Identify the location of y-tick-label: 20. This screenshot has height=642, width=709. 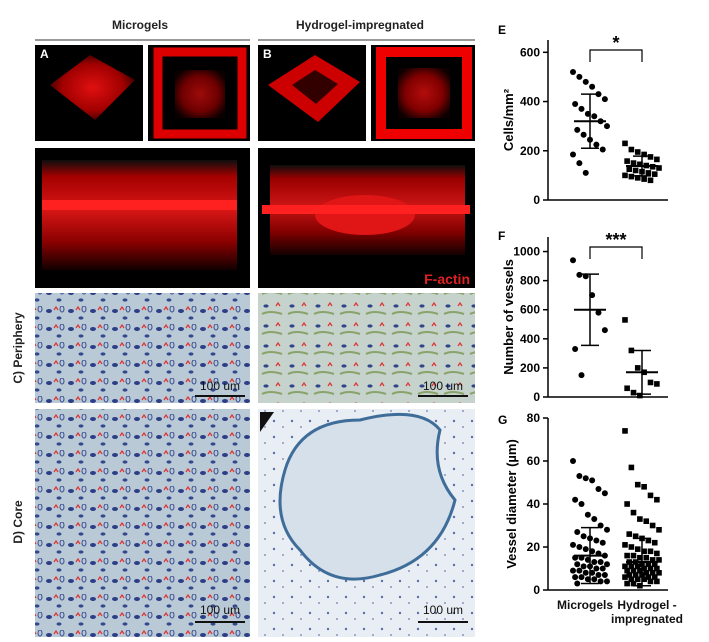
(534, 547).